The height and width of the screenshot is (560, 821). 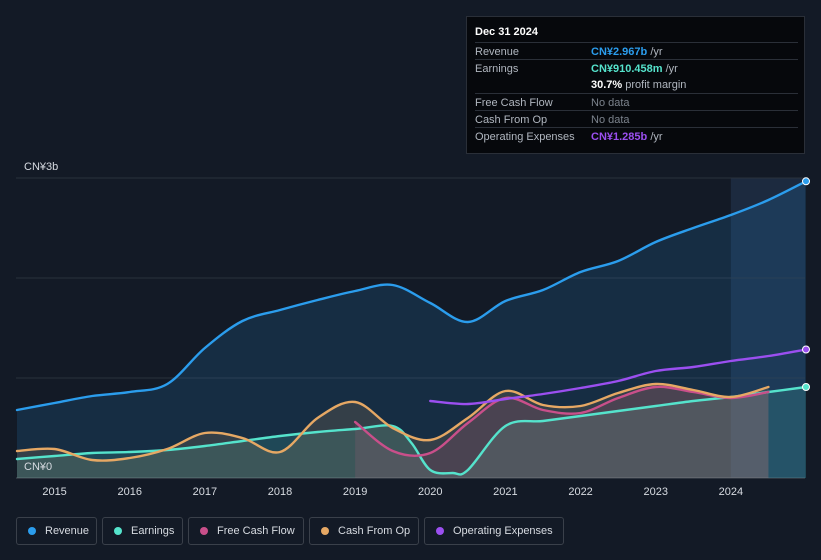 What do you see at coordinates (67, 531) in the screenshot?
I see `legend-label: Revenue` at bounding box center [67, 531].